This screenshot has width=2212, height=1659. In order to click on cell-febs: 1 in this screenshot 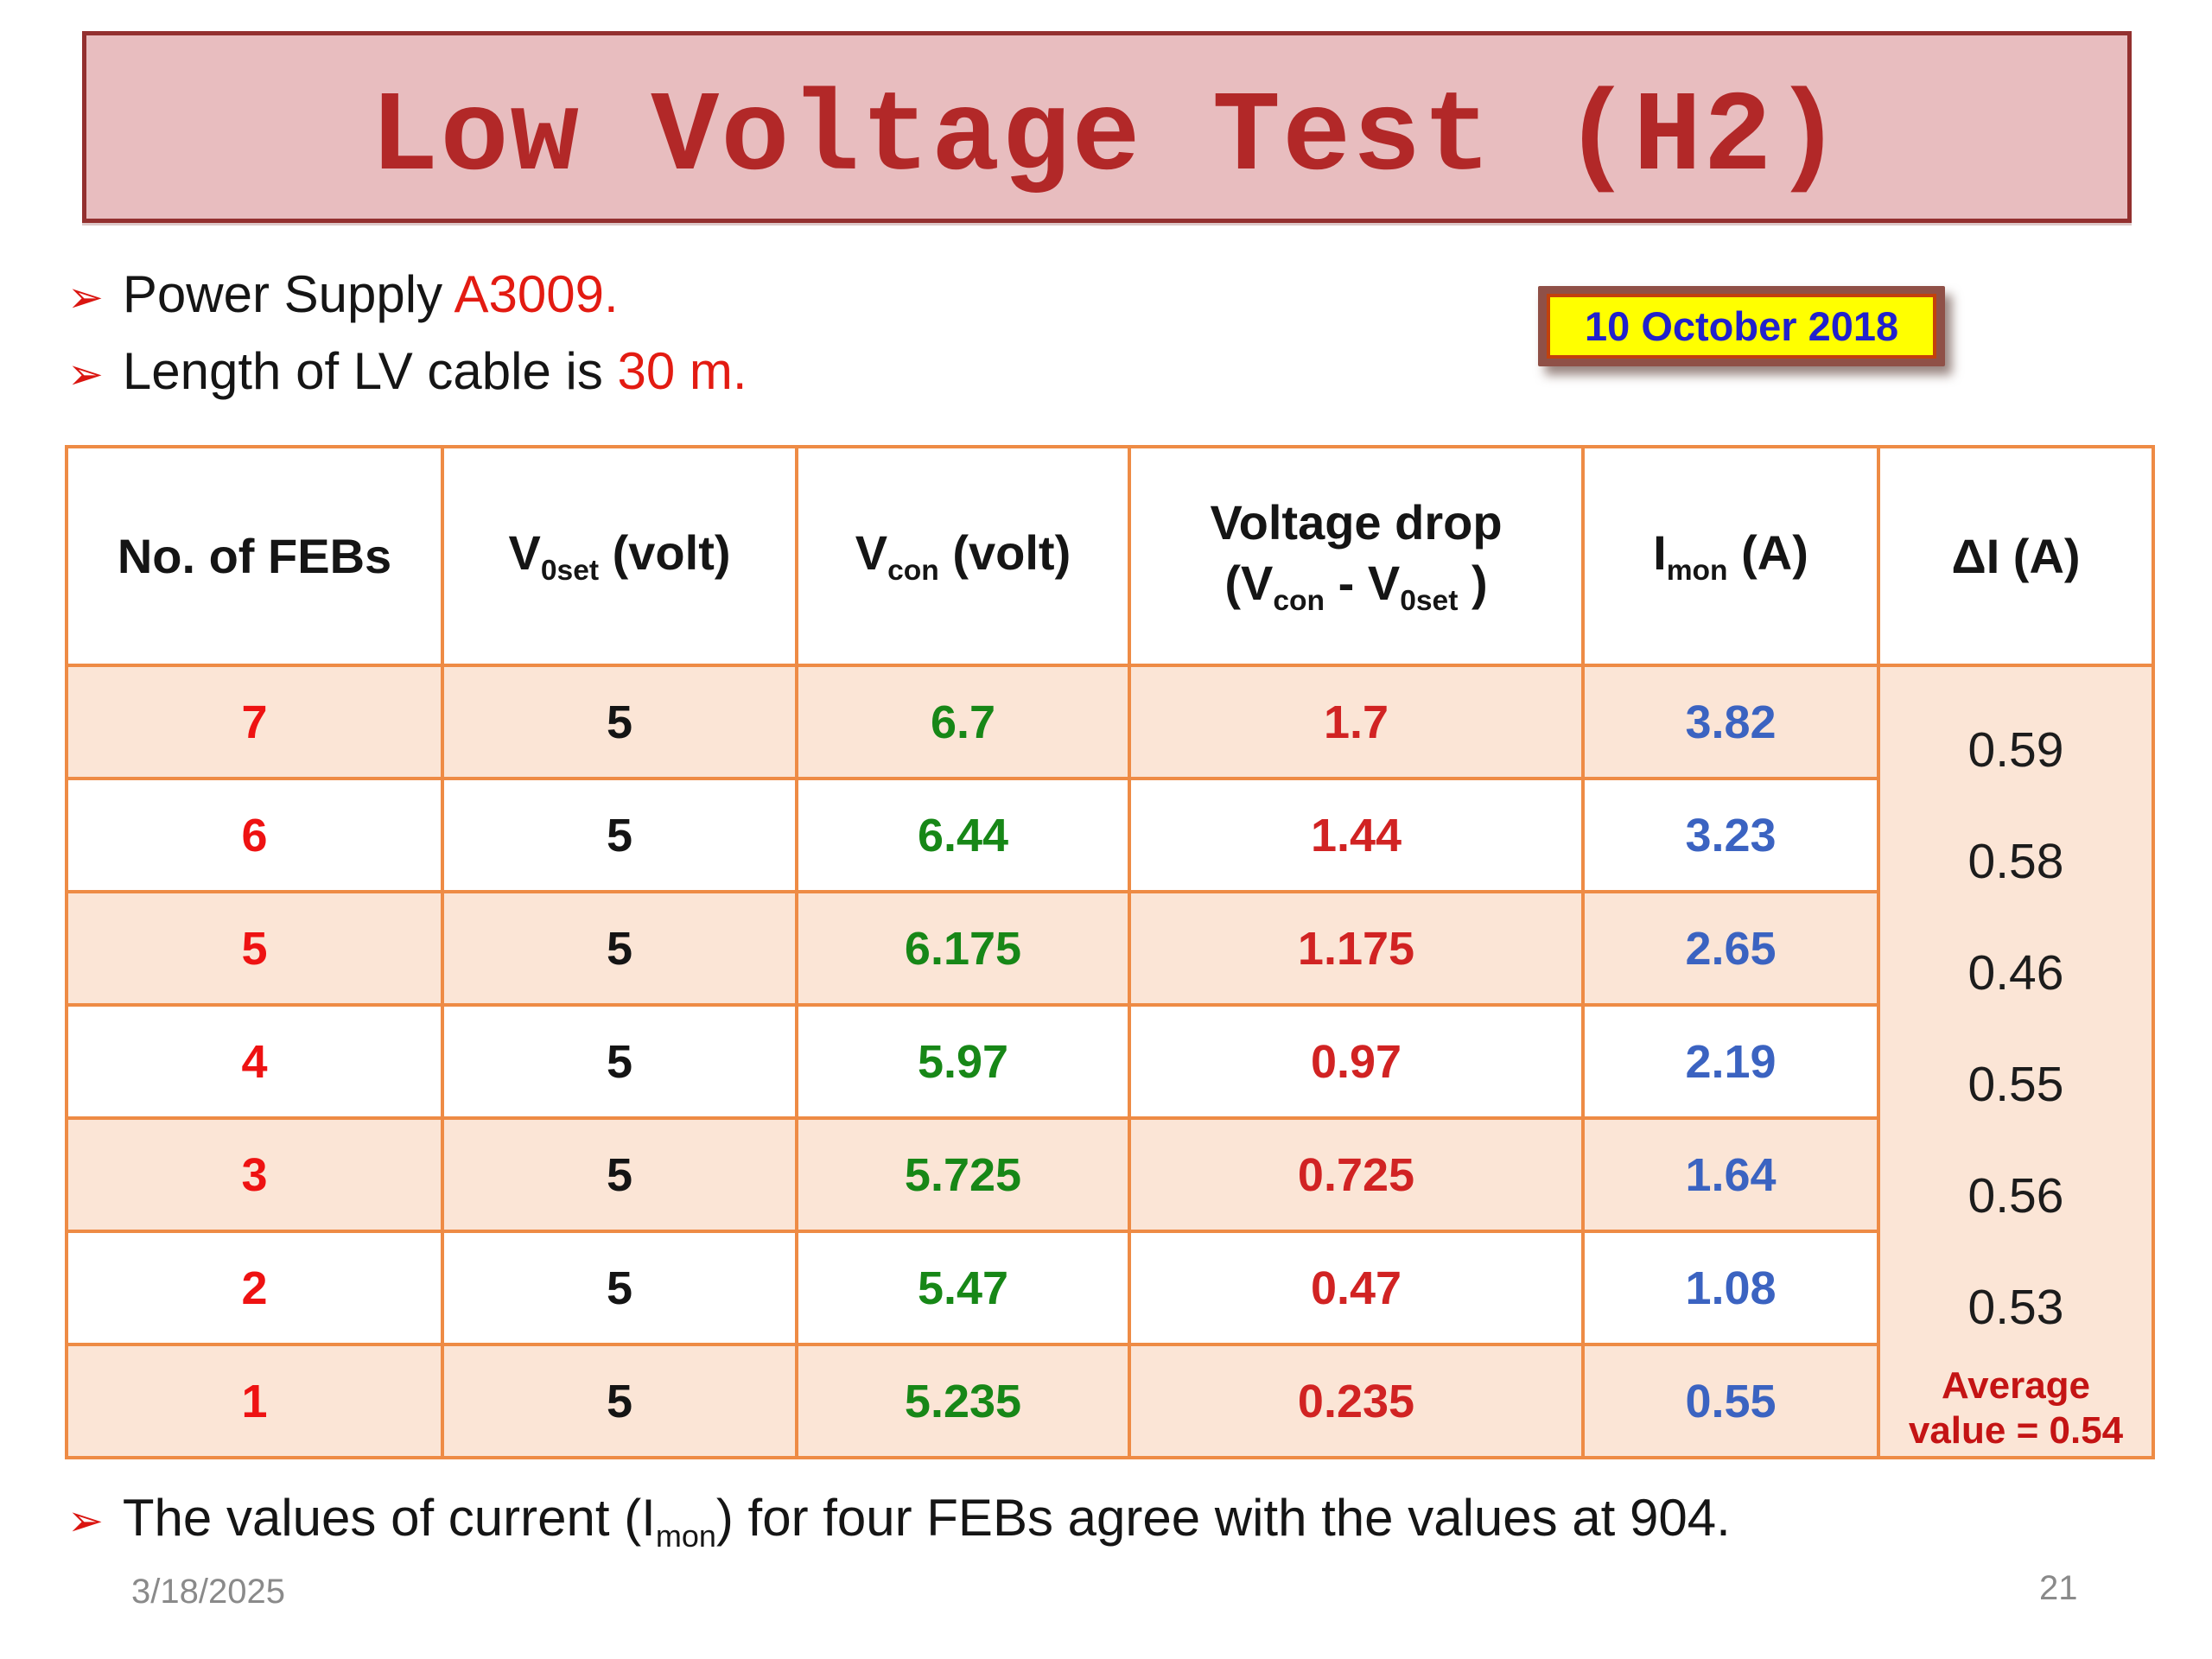, I will do `click(254, 1401)`.